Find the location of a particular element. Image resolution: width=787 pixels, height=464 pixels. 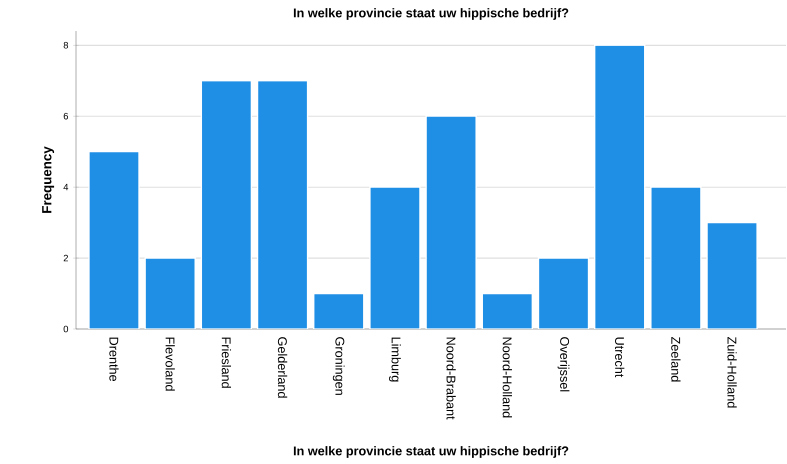

x-tick-label: Noord-Holland is located at coordinates (507, 378).